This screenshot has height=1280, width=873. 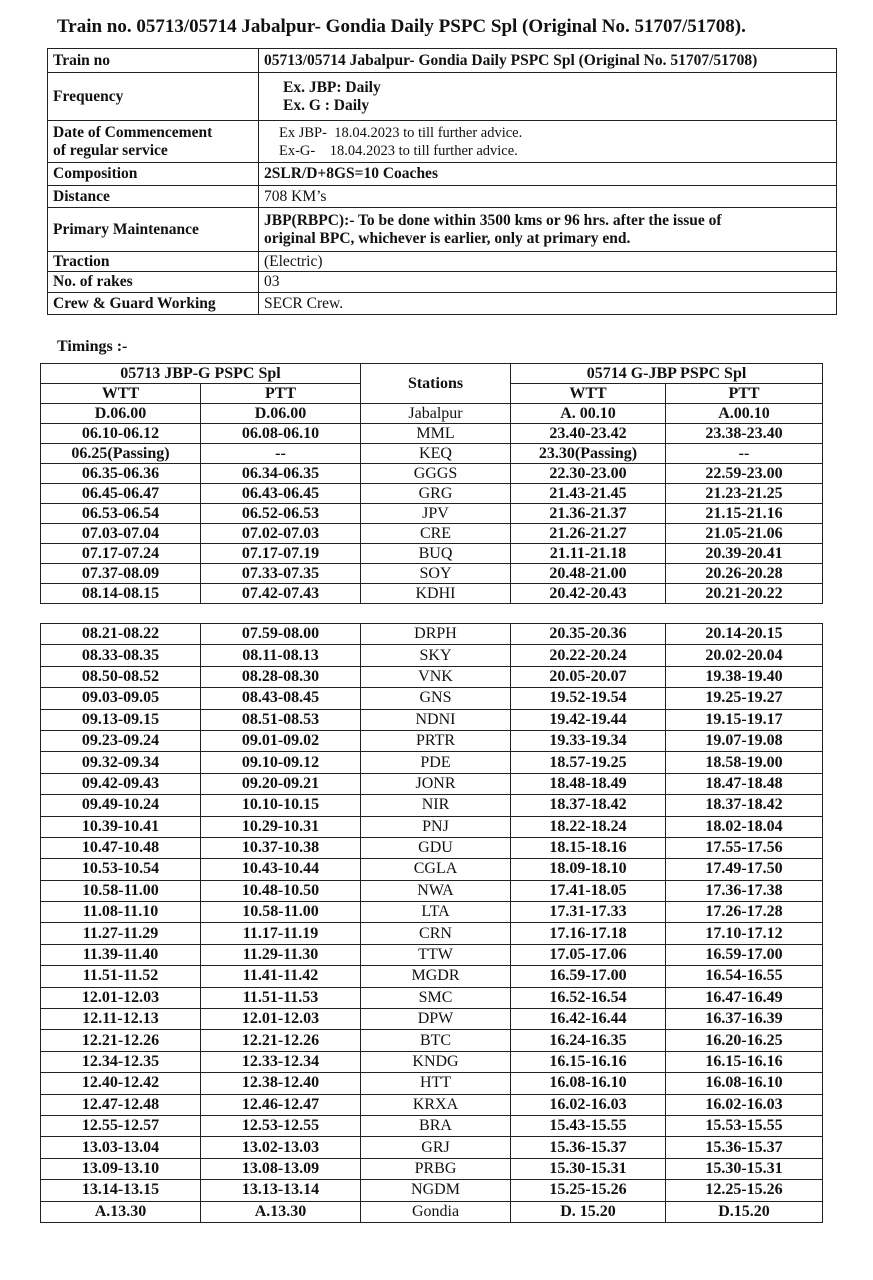 I want to click on time: 13.14-13.15, so click(x=120, y=1190).